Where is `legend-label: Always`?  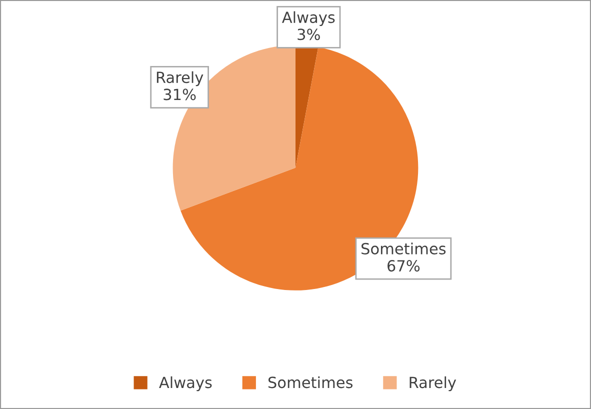 legend-label: Always is located at coordinates (185, 384).